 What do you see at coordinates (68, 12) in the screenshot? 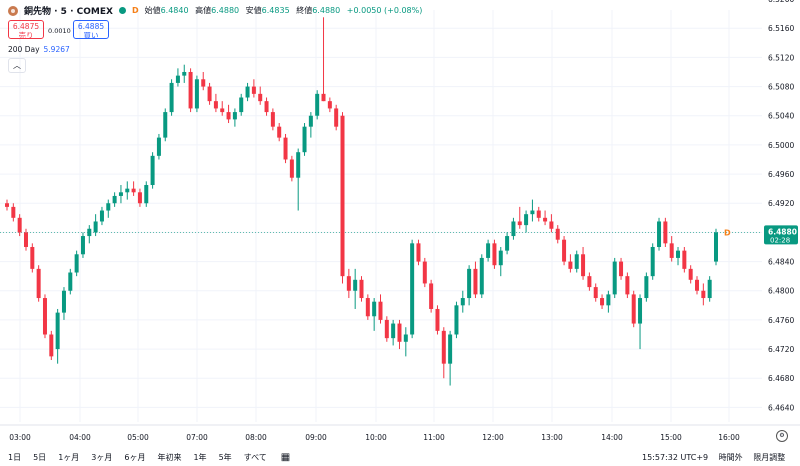
I see `symbol-title: 銅先物 · 5 · COMEX` at bounding box center [68, 12].